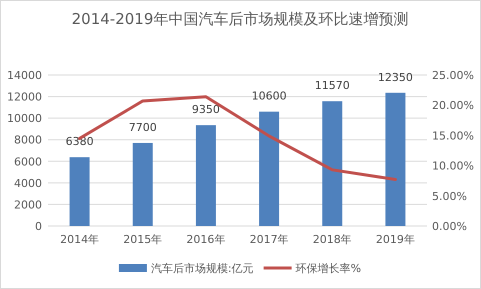 This screenshot has width=481, height=289. I want to click on y-tick-label: 14000, so click(24, 75).